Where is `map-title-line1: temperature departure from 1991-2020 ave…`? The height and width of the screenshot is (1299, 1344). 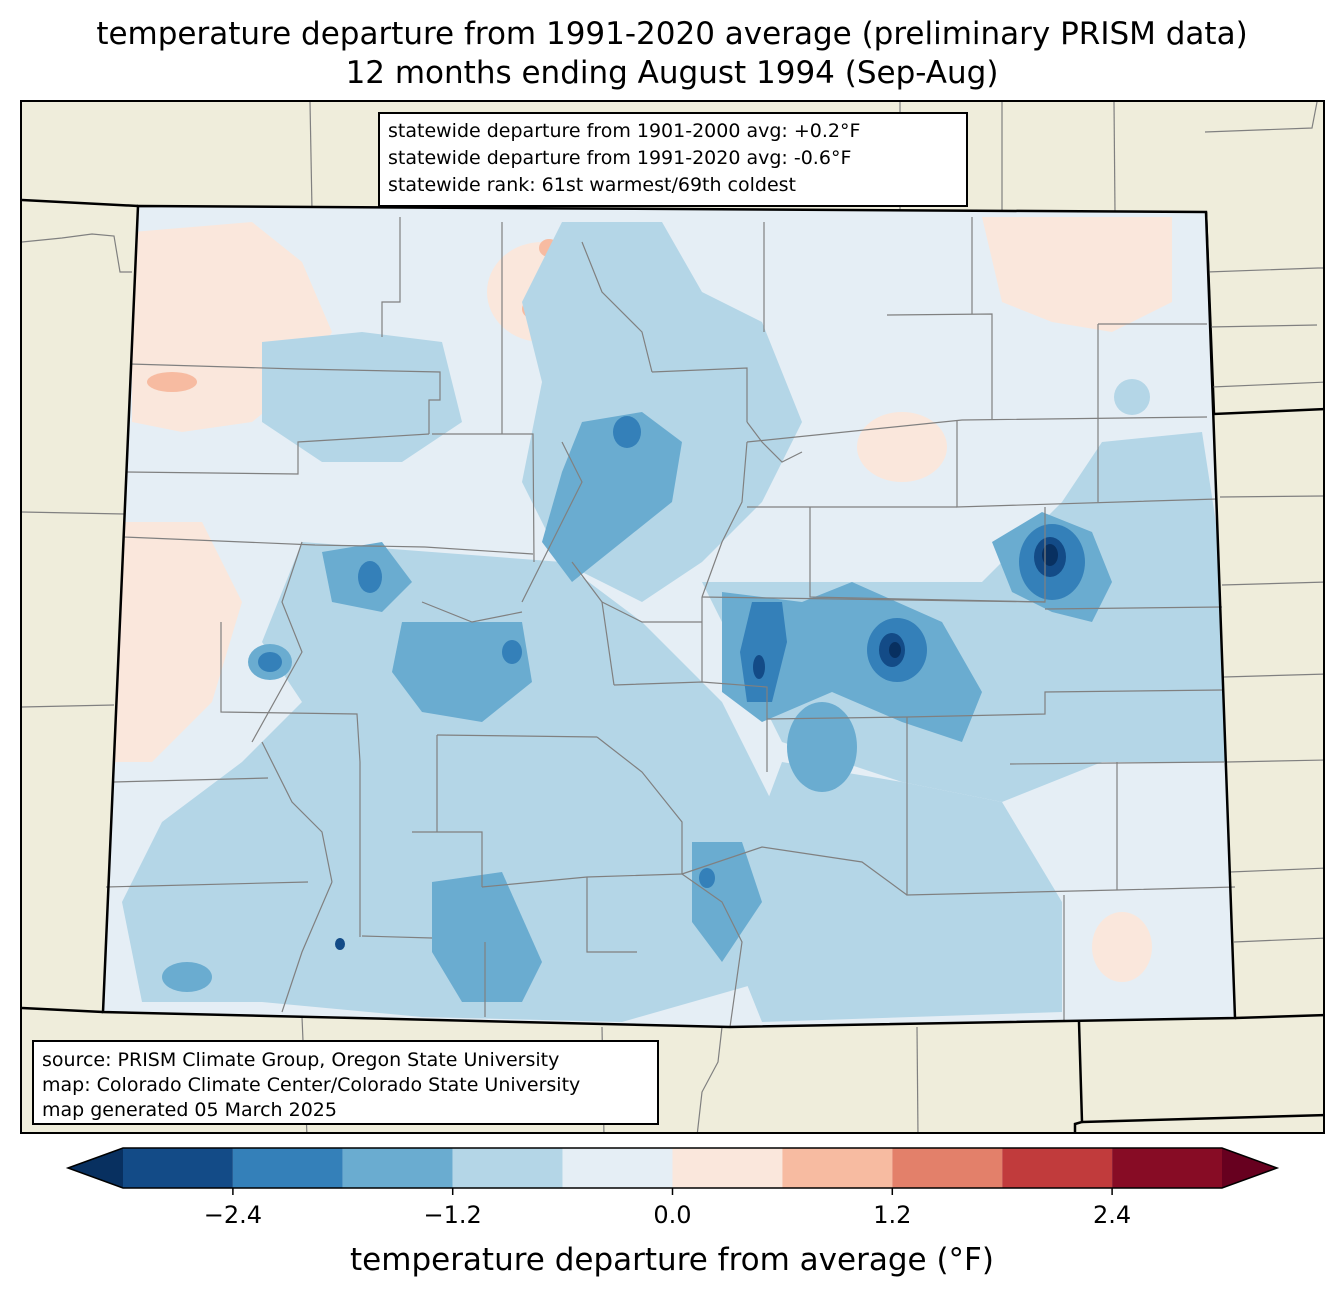
map-title-line1: temperature departure from 1991-2020 ave… is located at coordinates (672, 34).